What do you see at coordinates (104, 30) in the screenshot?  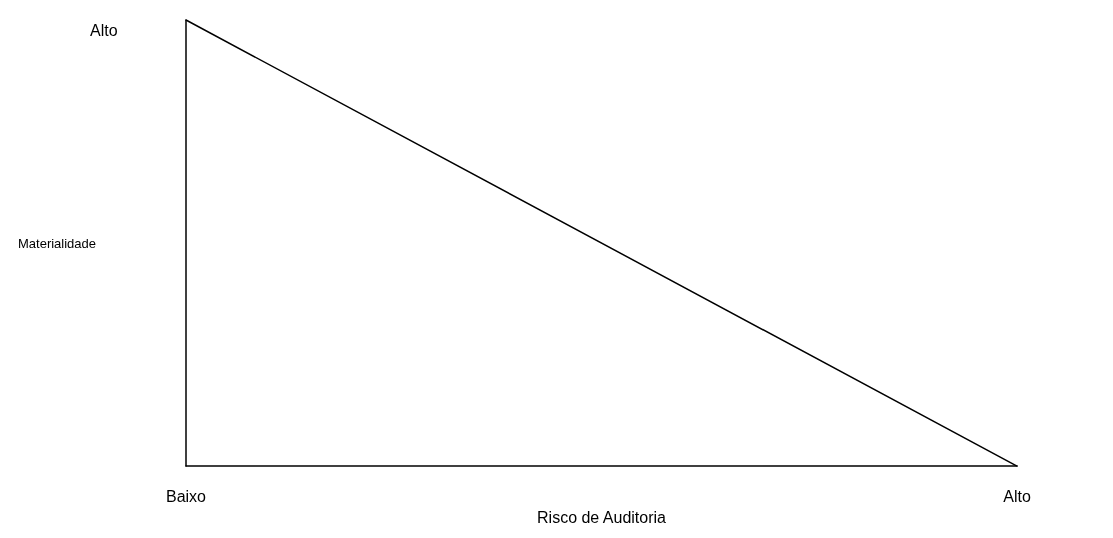 I see `annotation: Alto` at bounding box center [104, 30].